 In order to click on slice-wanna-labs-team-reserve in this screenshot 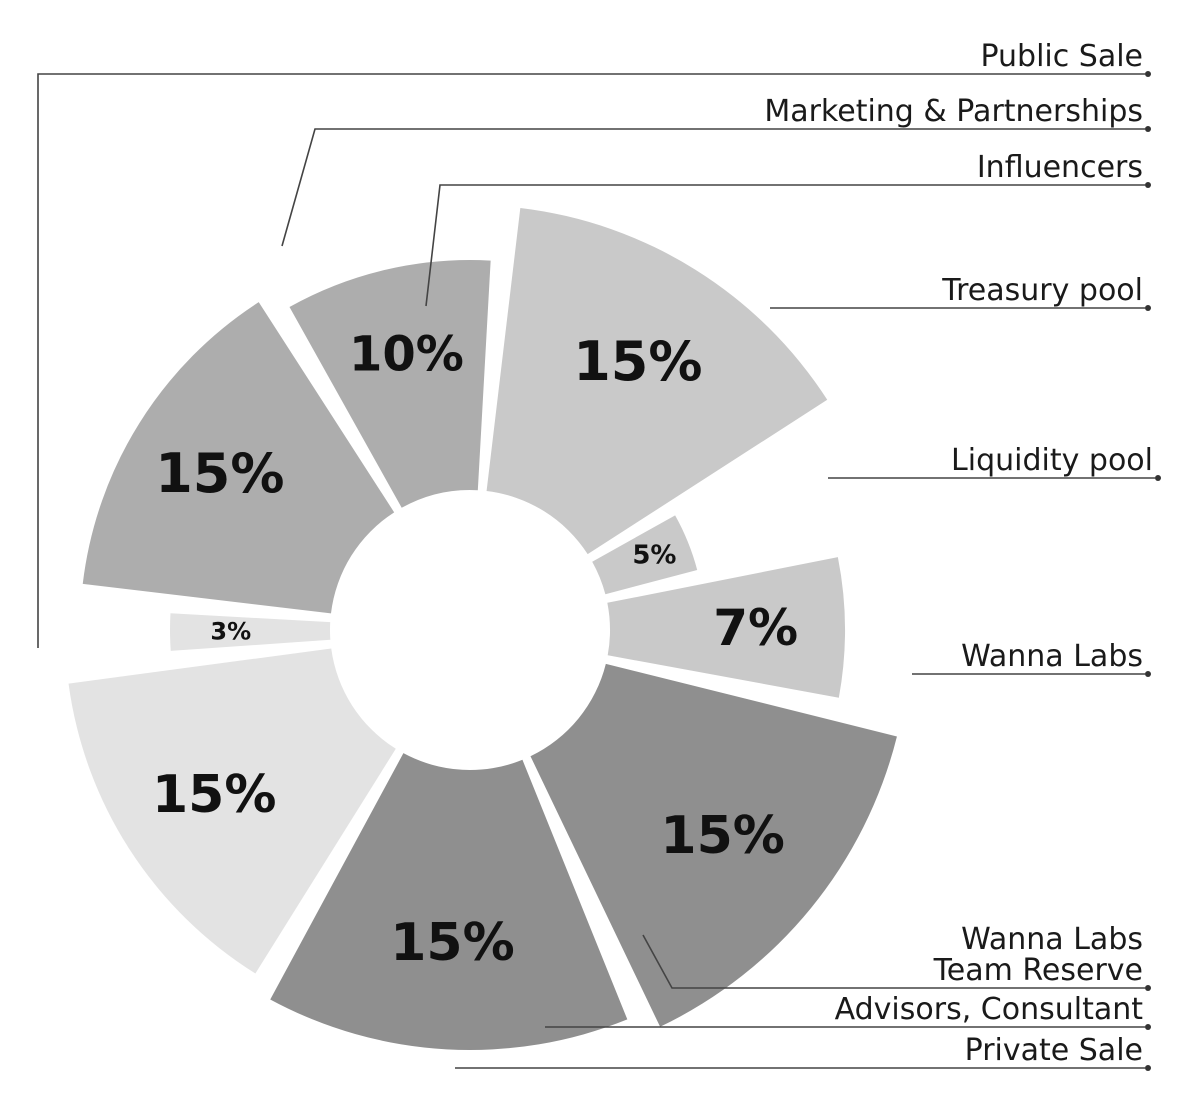, I will do `click(645, 555)`.